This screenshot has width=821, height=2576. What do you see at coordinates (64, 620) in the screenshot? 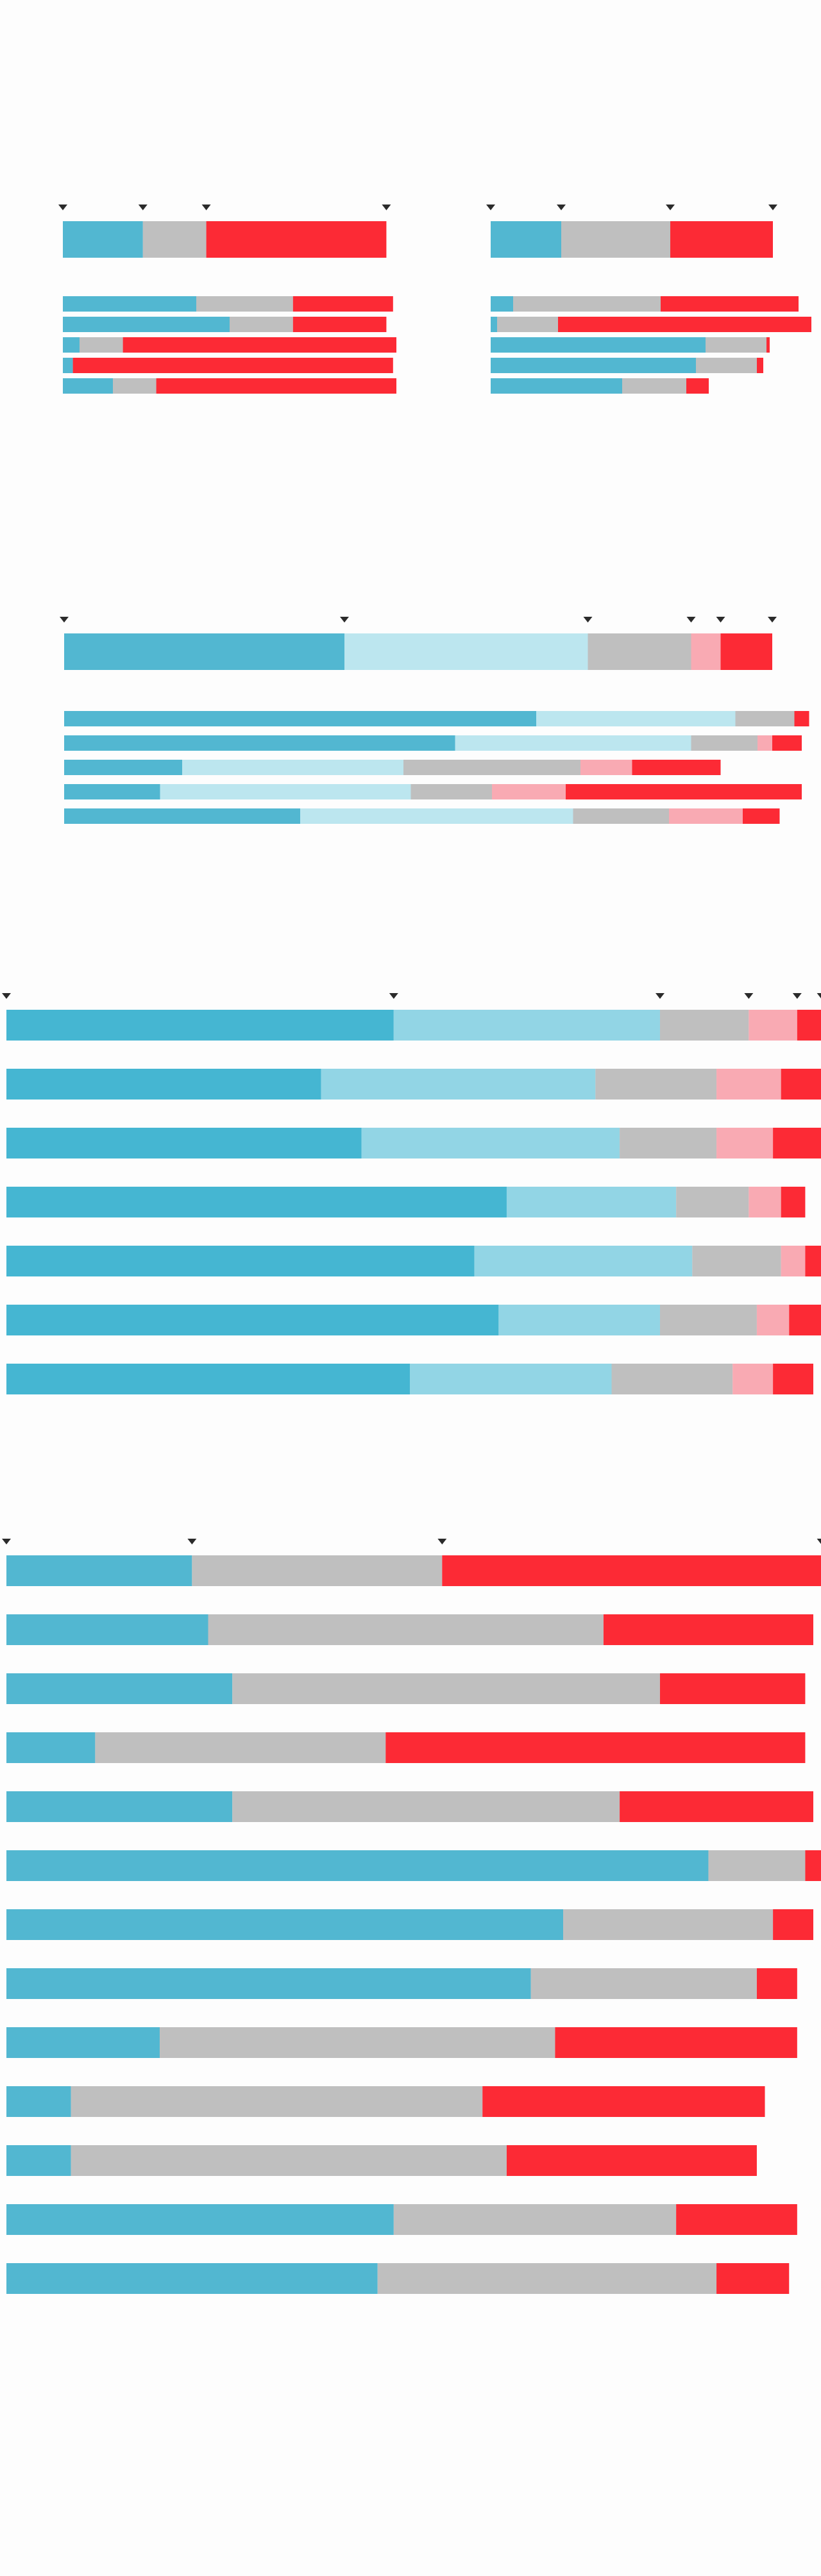
I see `chart-2-marker-1-down-triangle-icon` at bounding box center [64, 620].